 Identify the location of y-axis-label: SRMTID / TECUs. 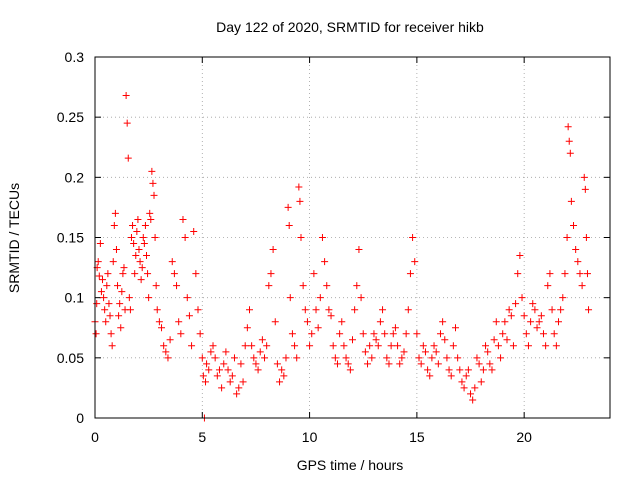
(14, 238).